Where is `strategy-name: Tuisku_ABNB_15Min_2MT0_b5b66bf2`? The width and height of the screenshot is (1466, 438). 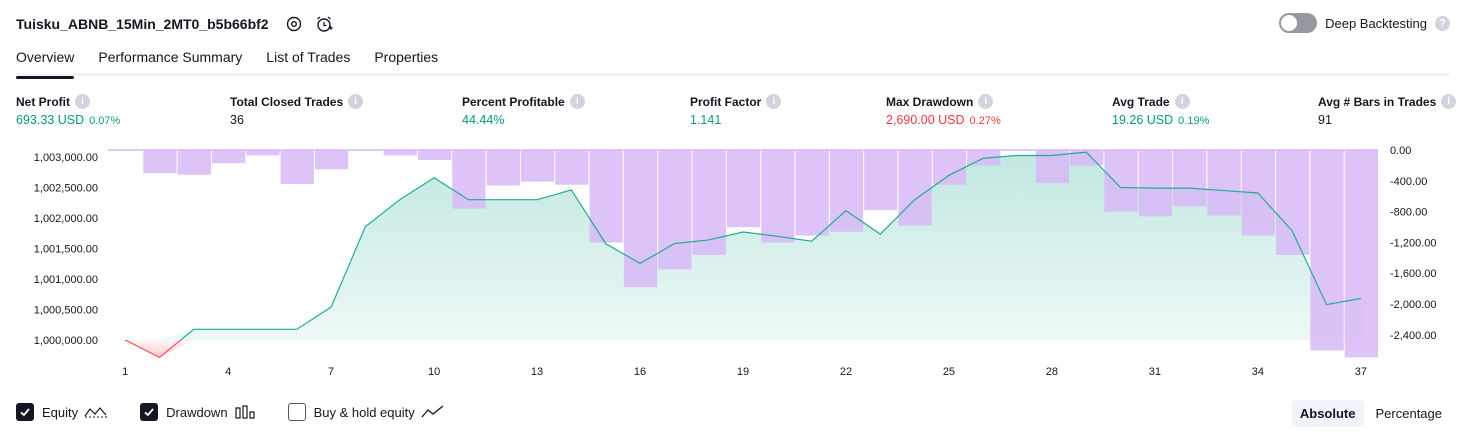
strategy-name: Tuisku_ABNB_15Min_2MT0_b5b66bf2 is located at coordinates (142, 24).